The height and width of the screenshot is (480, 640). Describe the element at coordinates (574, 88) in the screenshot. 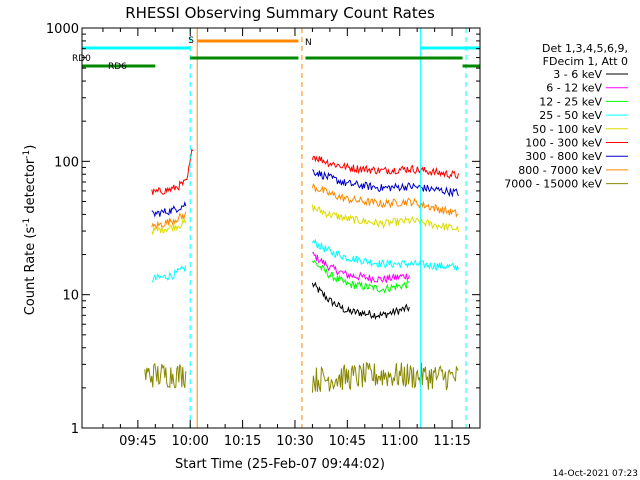

I see `legend-label-1: 6 - 12 keV` at that location.